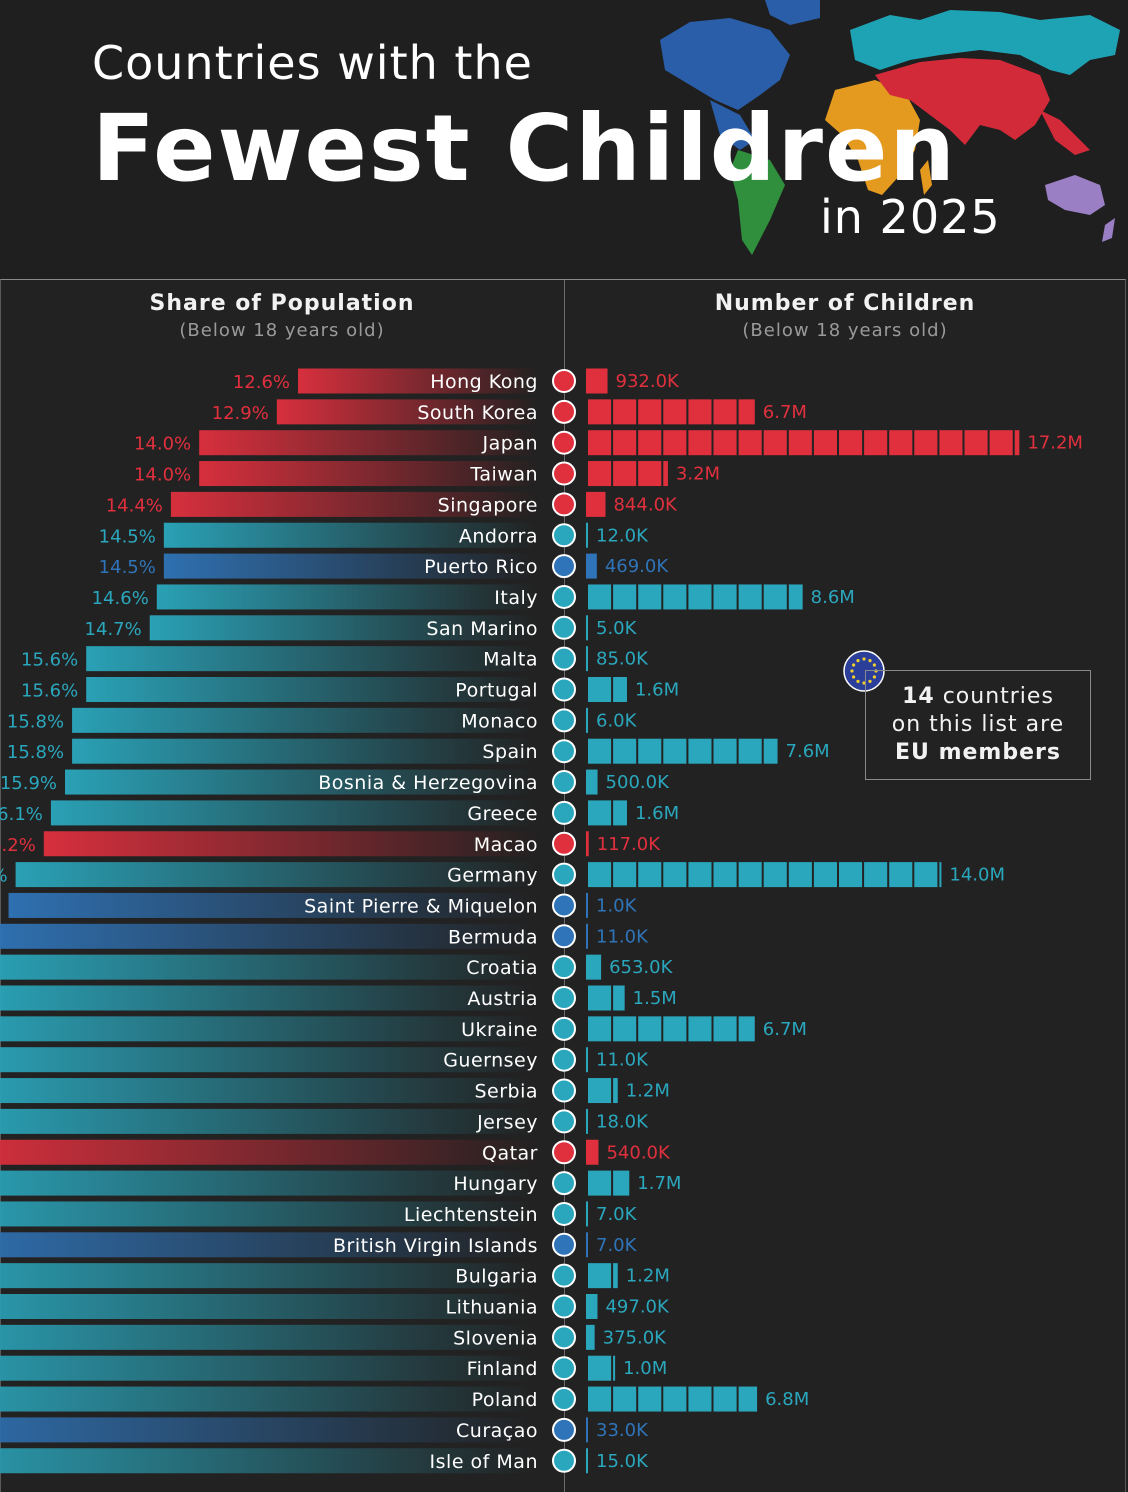 The height and width of the screenshot is (1492, 1128). Describe the element at coordinates (516, 598) in the screenshot. I see `country-label: Italy` at that location.